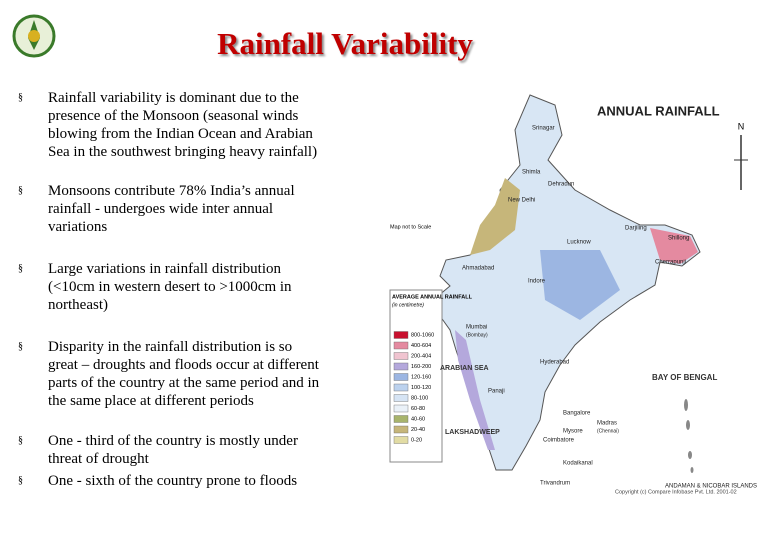  Describe the element at coordinates (421, 377) in the screenshot. I see `legend-label: 120-160` at that location.